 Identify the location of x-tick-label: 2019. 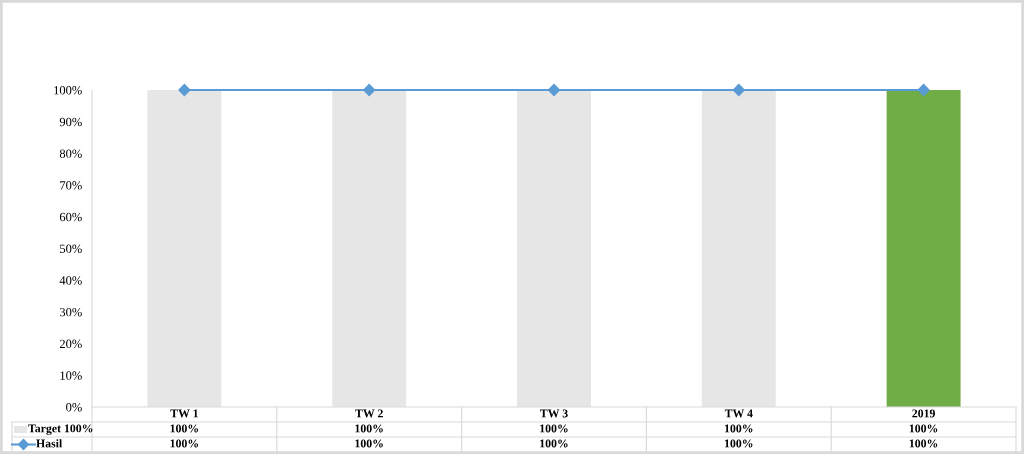
(923, 413).